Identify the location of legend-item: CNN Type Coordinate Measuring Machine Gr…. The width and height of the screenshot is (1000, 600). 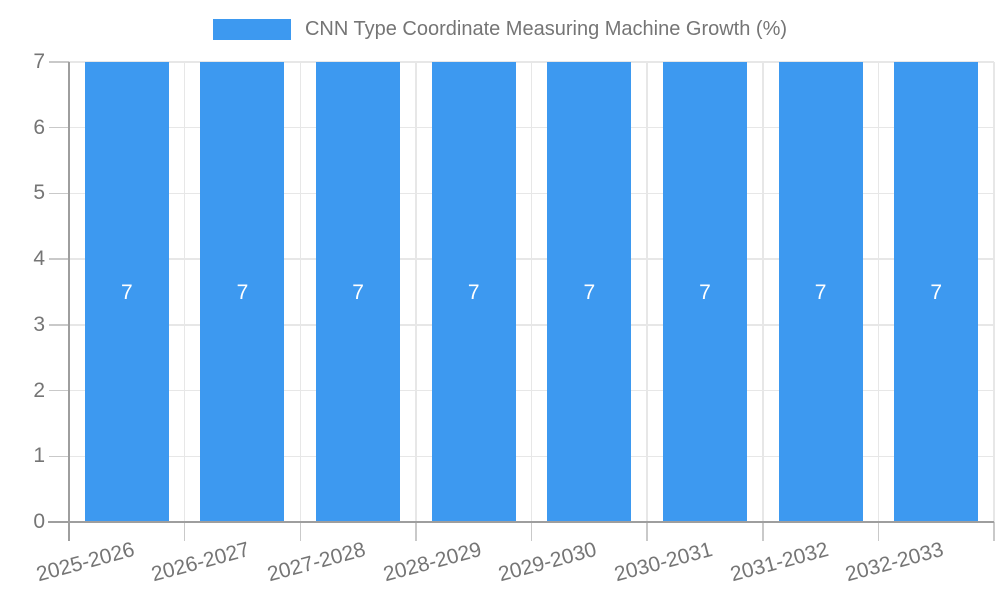
(500, 29).